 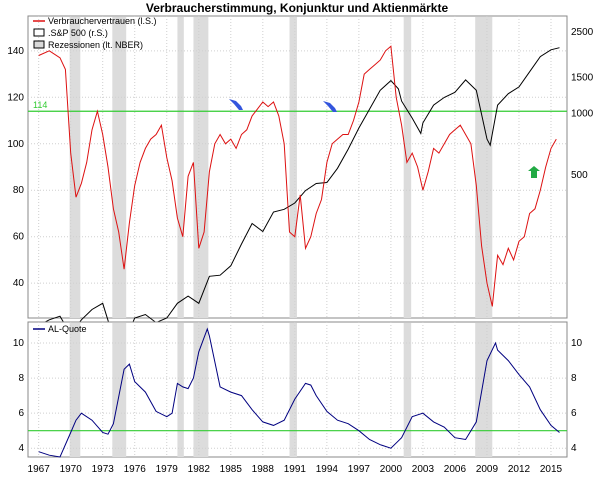 What do you see at coordinates (263, 469) in the screenshot?
I see `x-tick-label: 1988` at bounding box center [263, 469].